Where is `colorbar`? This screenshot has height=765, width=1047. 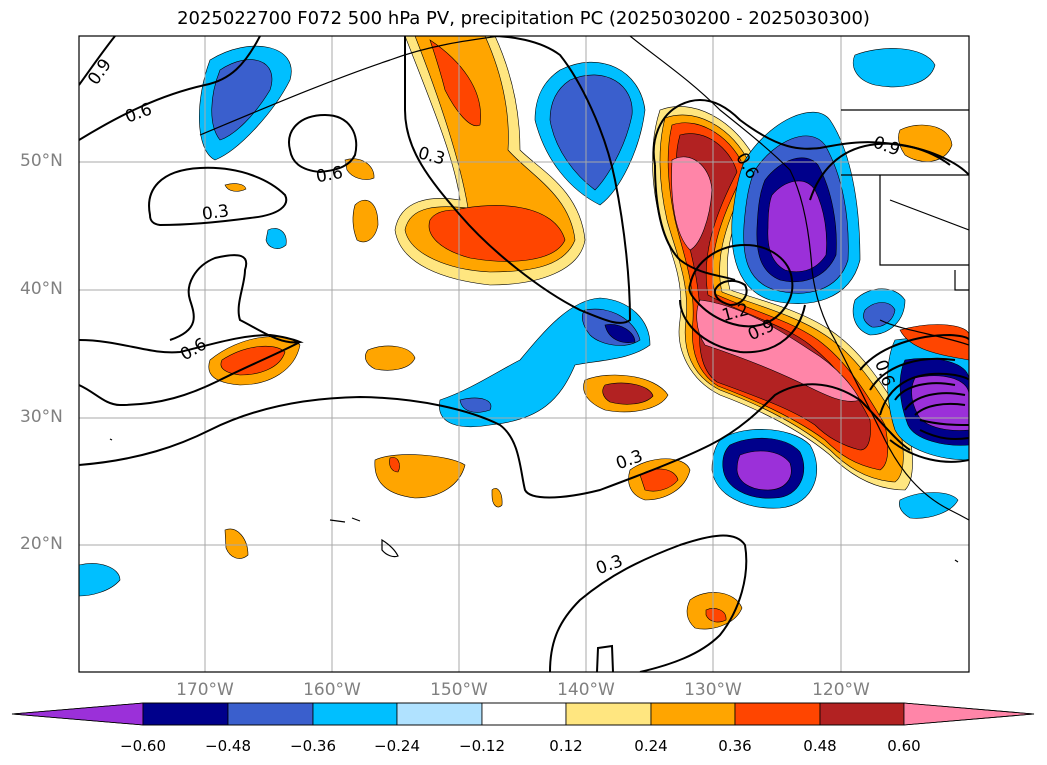 colorbar is located at coordinates (523, 714).